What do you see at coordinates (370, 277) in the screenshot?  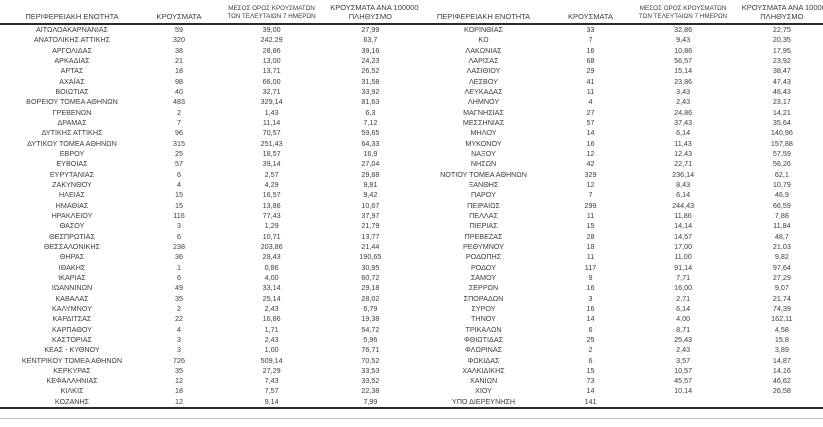 I see `per100k-cell: 60,72` at bounding box center [370, 277].